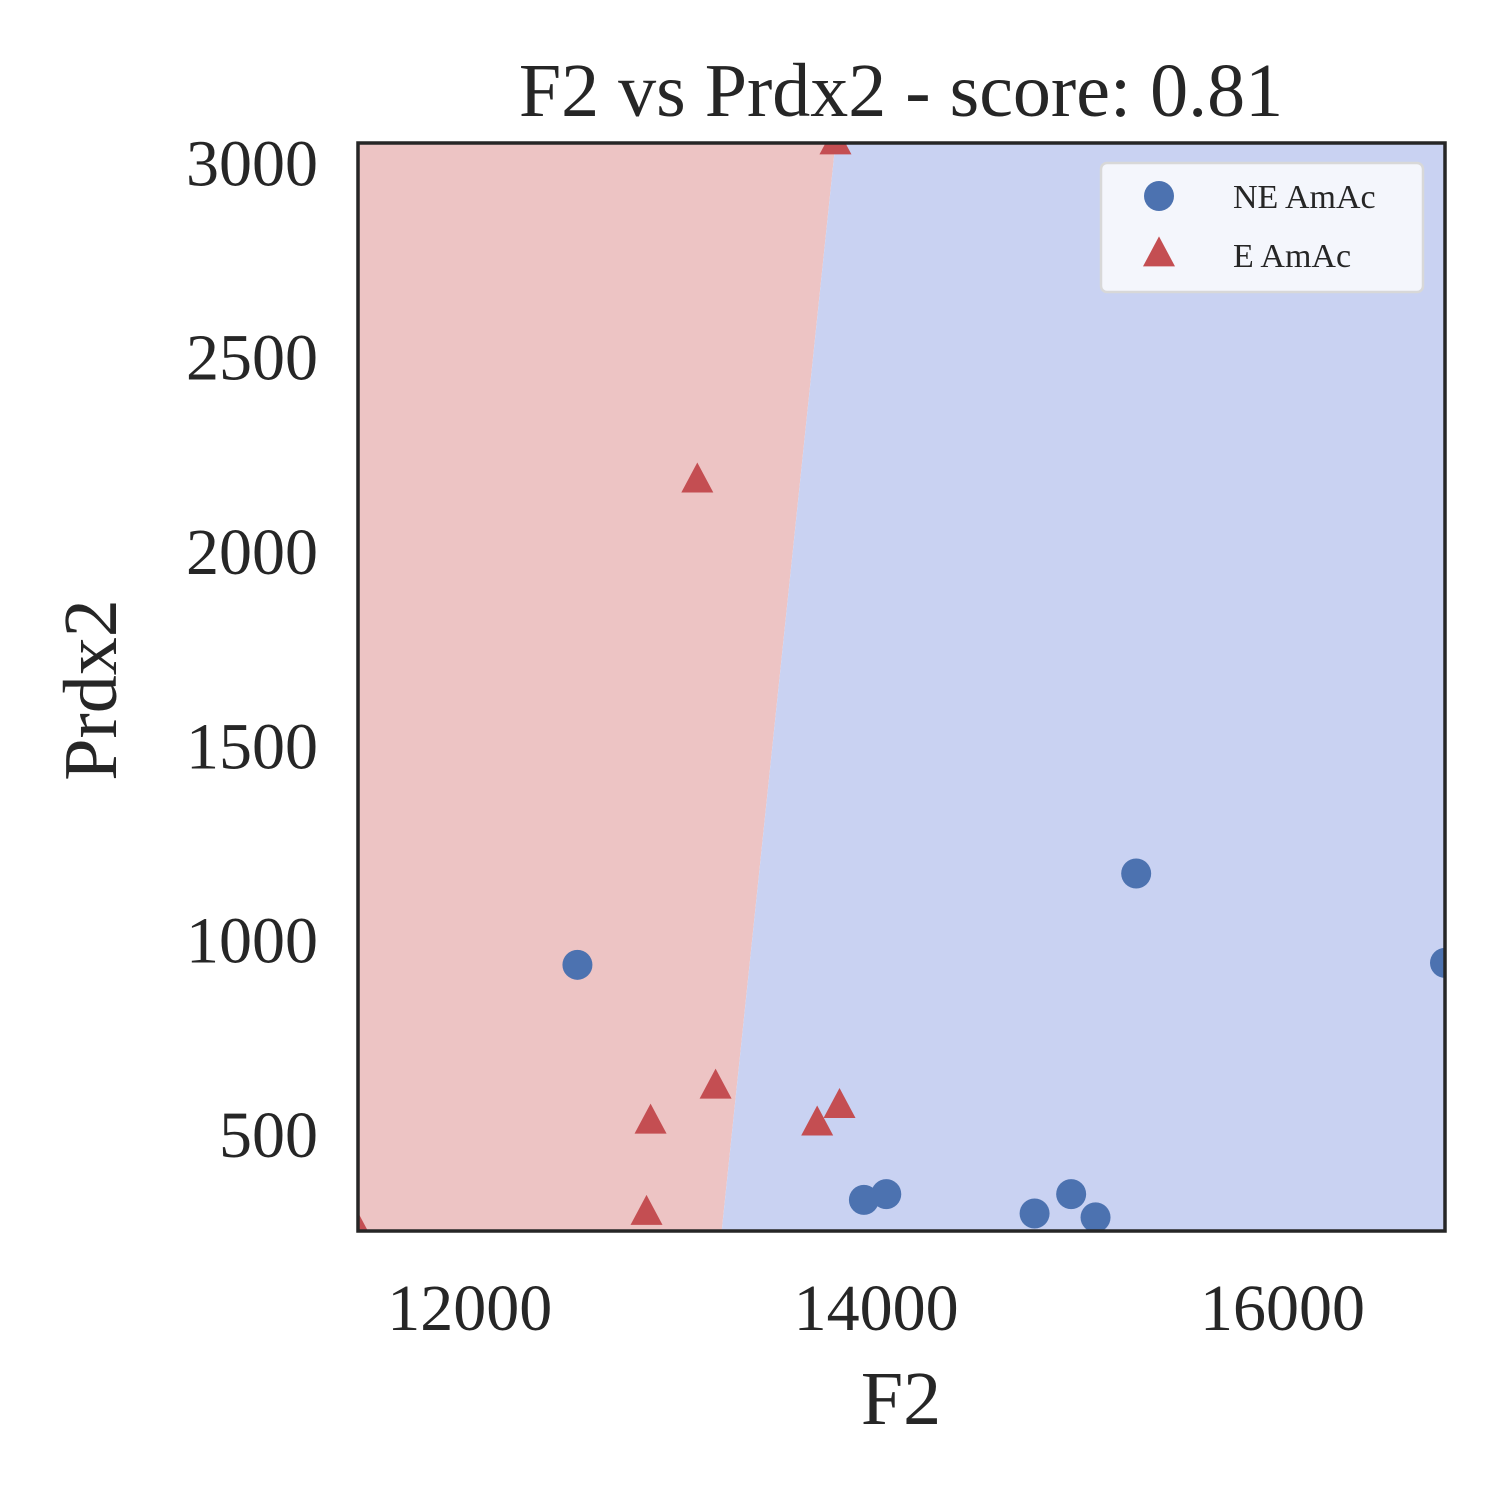  I want to click on chart-title: F2 vs Prdx2 - score: 0.81, so click(901, 91).